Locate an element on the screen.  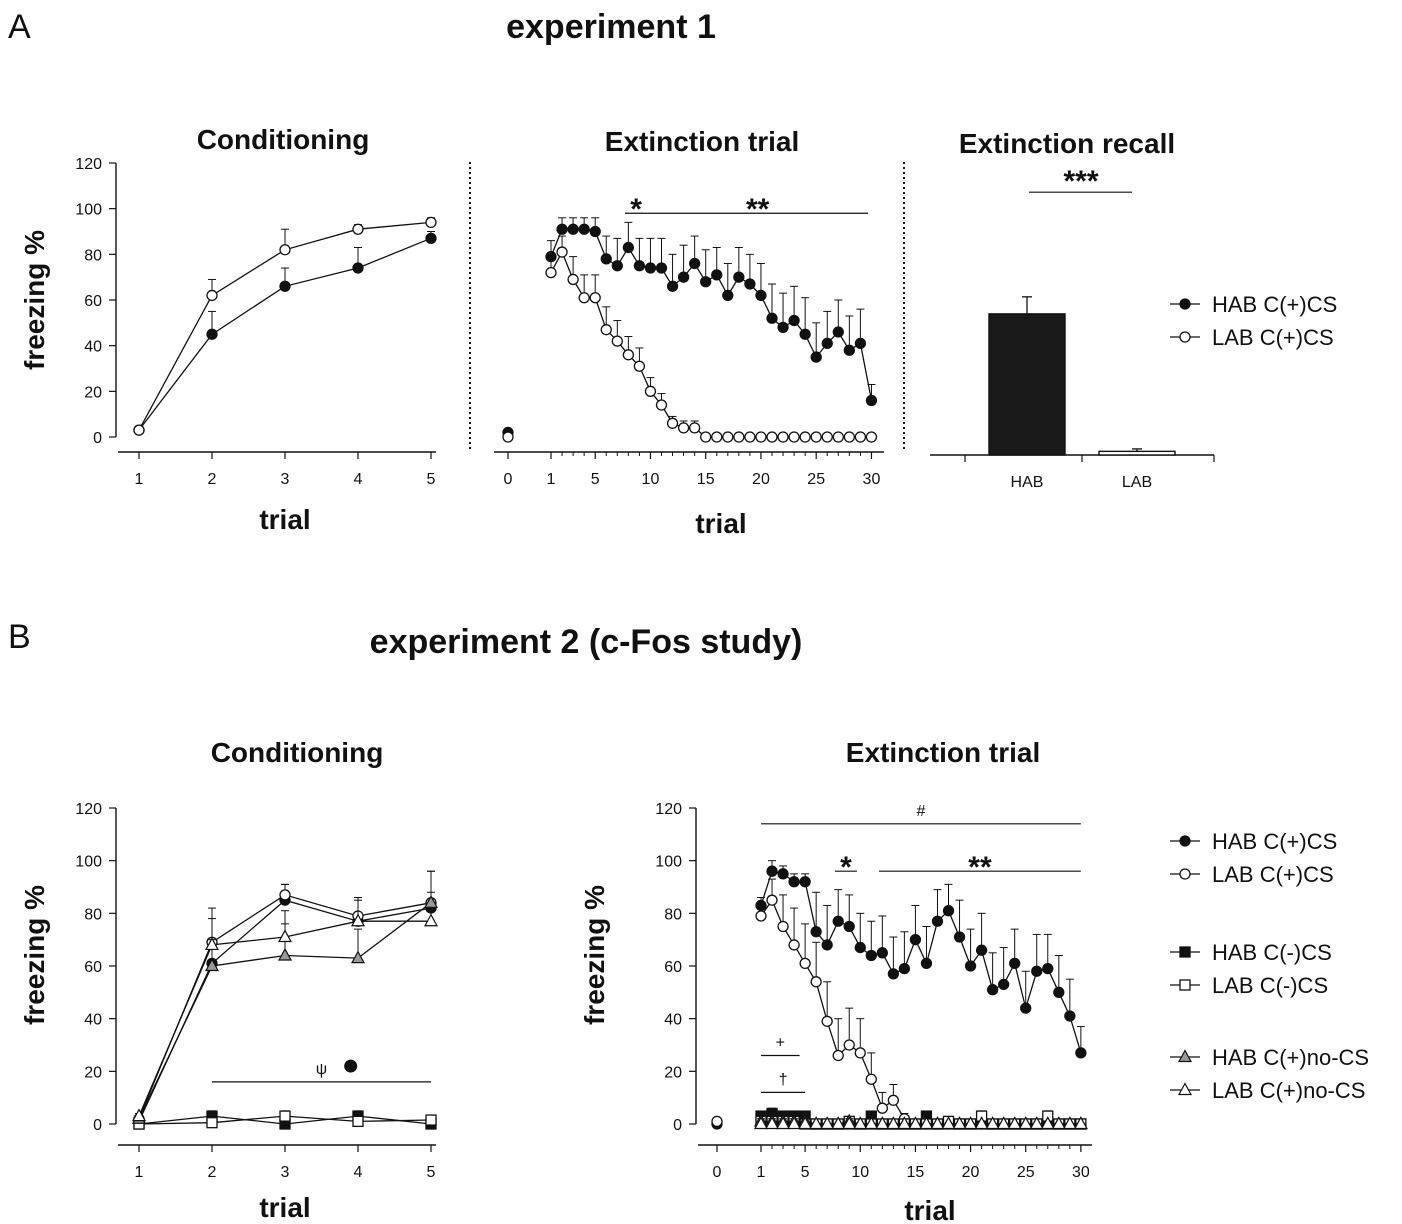
panel-a-title: experiment 1 is located at coordinates (611, 27).